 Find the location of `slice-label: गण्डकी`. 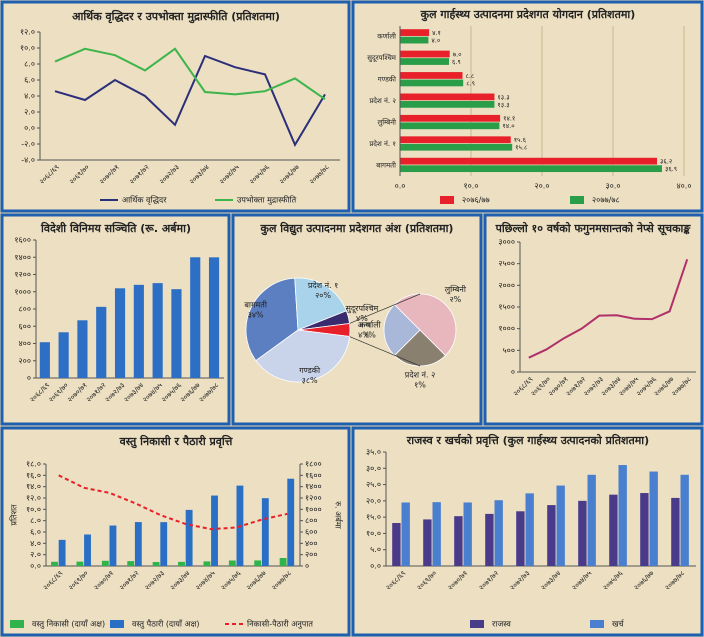

slice-label: गण्डकी is located at coordinates (310, 370).